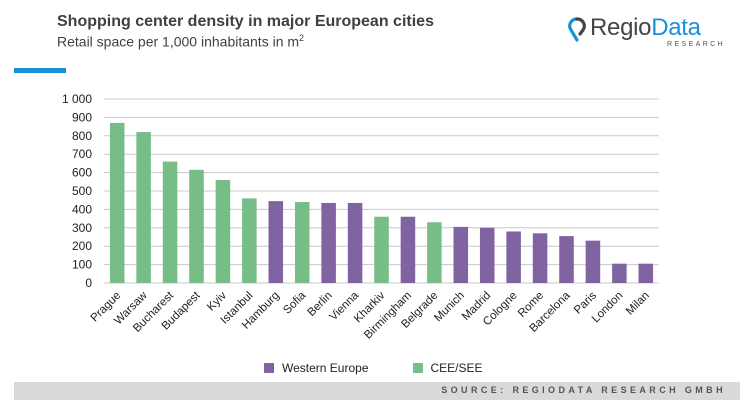 The width and height of the screenshot is (740, 400). I want to click on y-tick-label: 800, so click(82, 136).